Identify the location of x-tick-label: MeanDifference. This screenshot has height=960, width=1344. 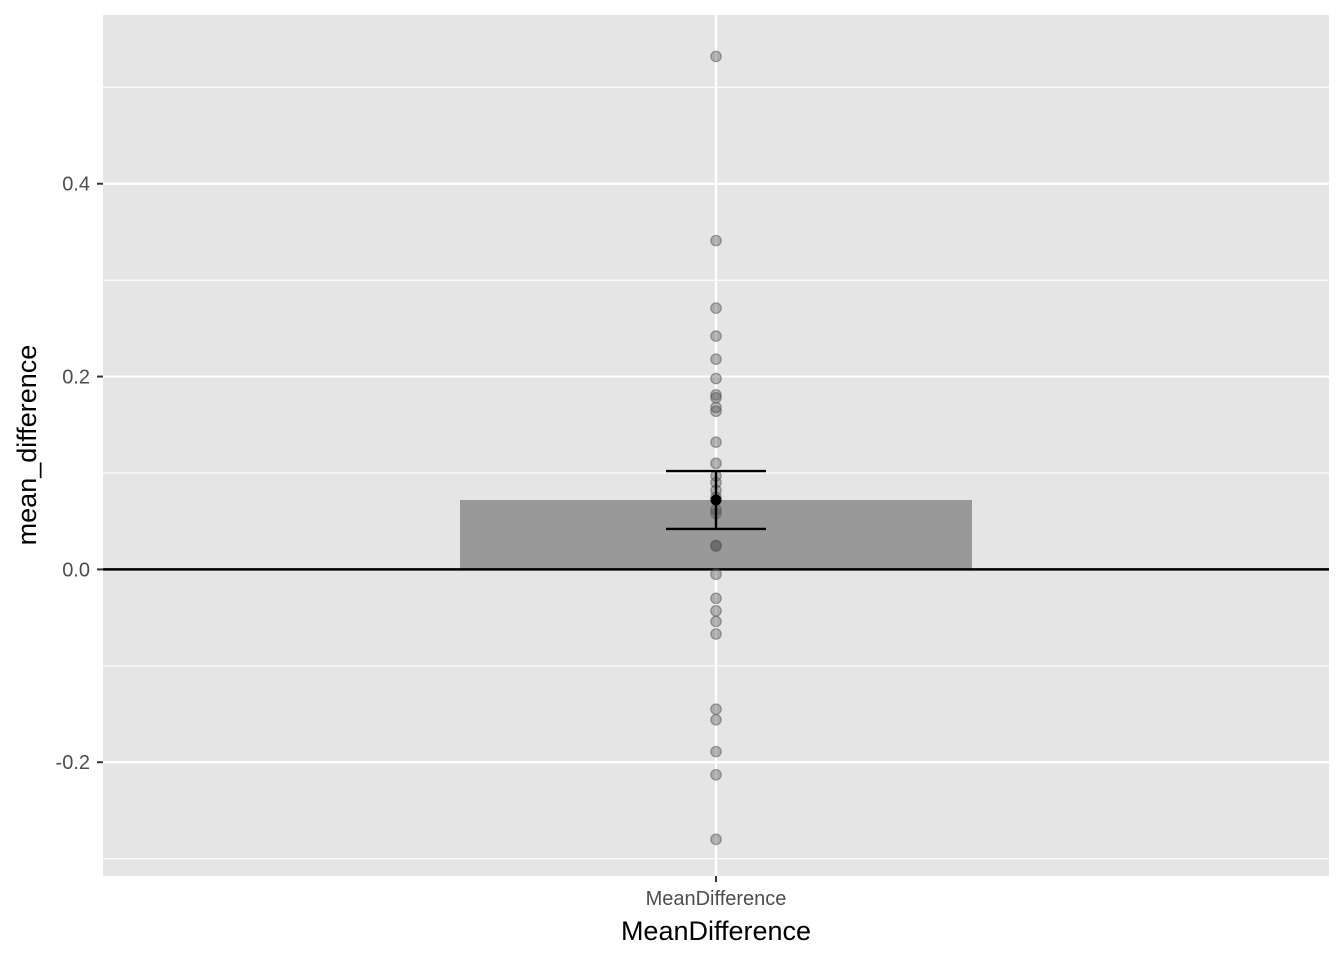
(716, 899).